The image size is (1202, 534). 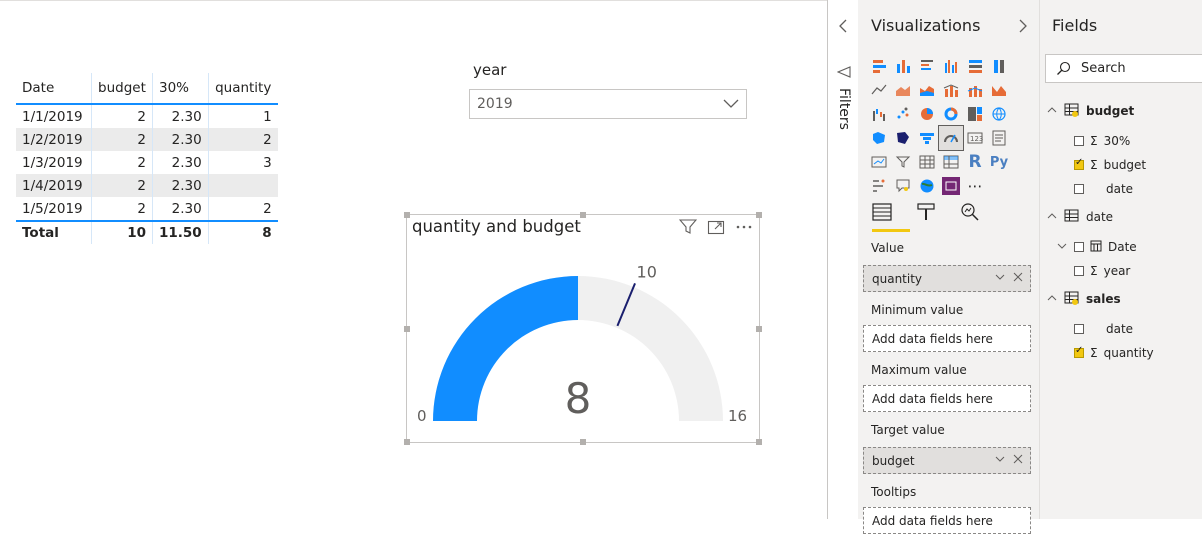 What do you see at coordinates (844, 109) in the screenshot?
I see `filters-label: Filters` at bounding box center [844, 109].